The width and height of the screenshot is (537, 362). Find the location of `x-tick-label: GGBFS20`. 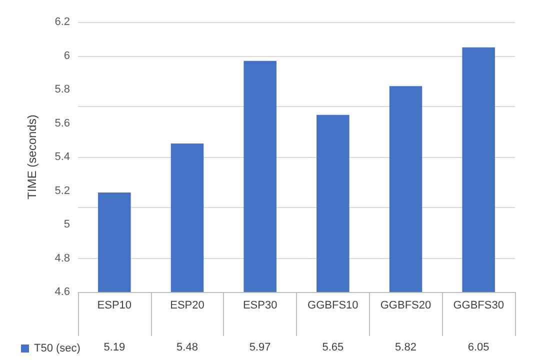

x-tick-label: GGBFS20 is located at coordinates (406, 306).